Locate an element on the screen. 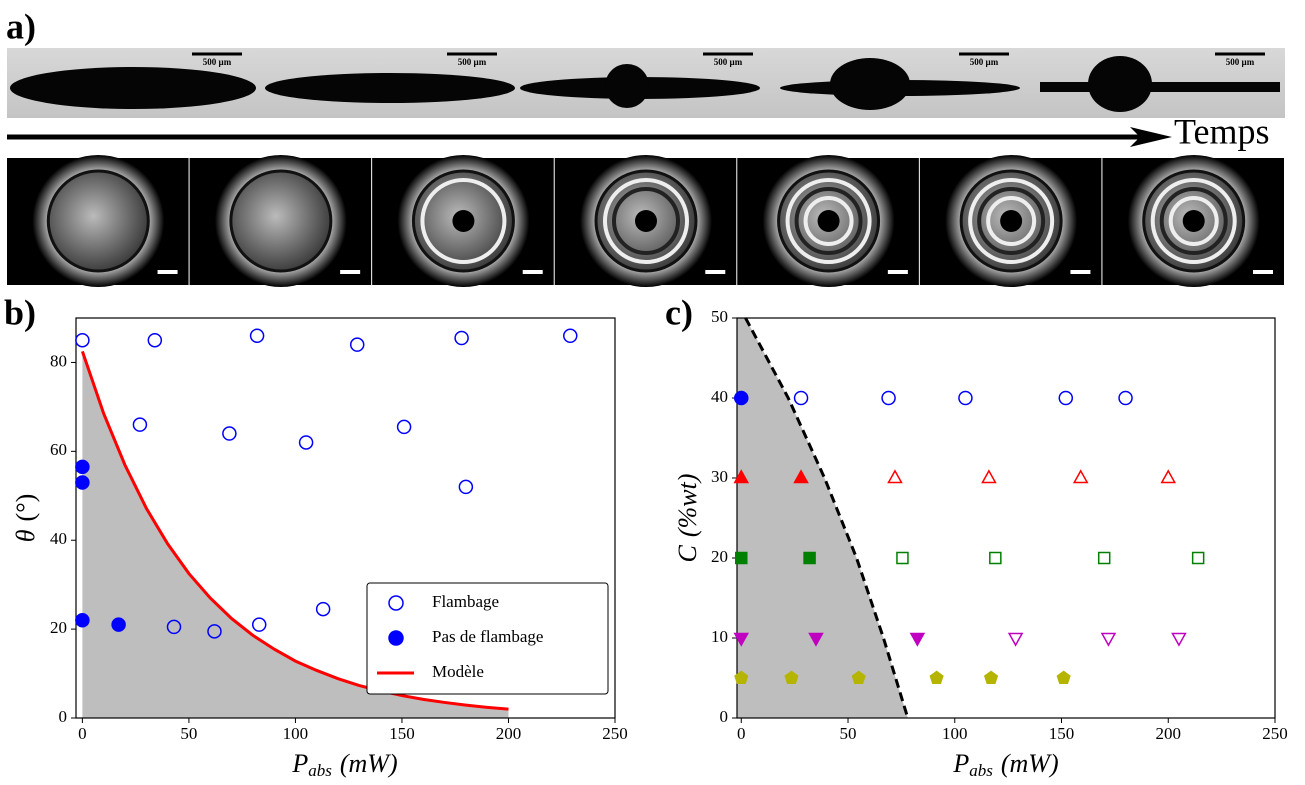 The width and height of the screenshot is (1305, 785). panel-label: c) is located at coordinates (679, 312).